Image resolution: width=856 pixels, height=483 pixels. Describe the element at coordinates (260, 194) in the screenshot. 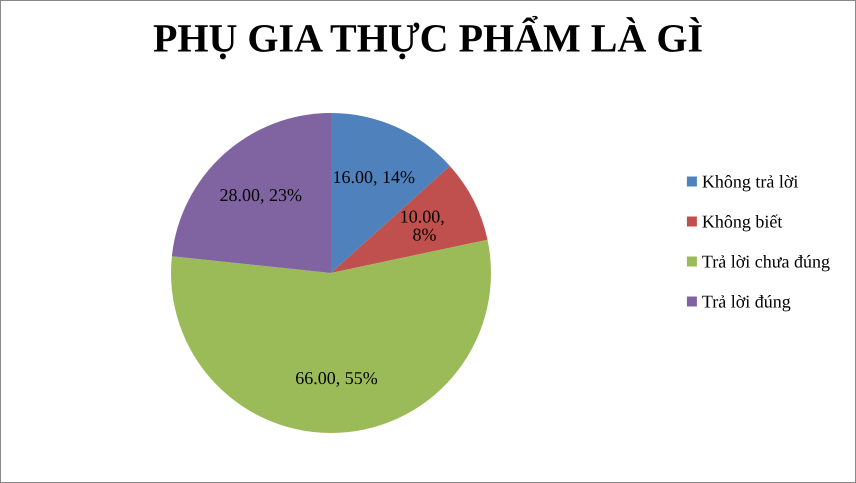

I see `data-label: 28.00, 23%` at that location.